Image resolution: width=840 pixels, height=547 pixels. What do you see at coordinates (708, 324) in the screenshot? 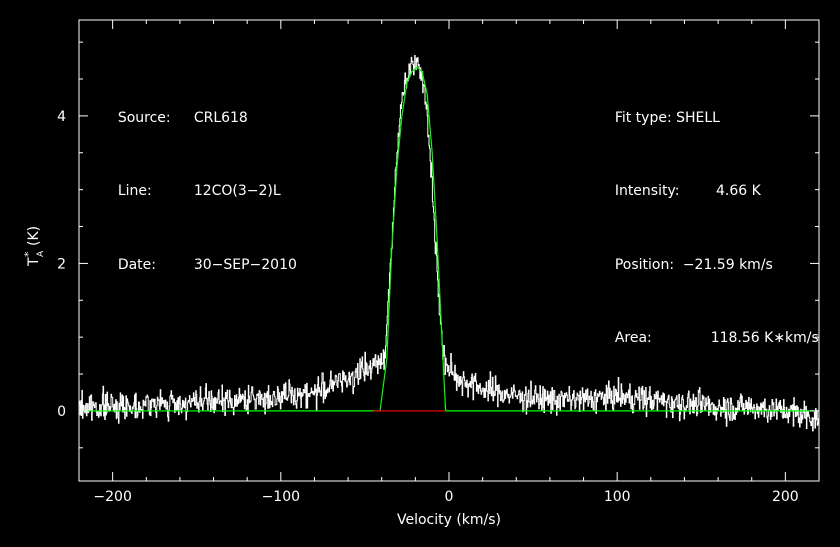
I see `info-area: Area: 118.56 K∗km/s` at bounding box center [708, 324].